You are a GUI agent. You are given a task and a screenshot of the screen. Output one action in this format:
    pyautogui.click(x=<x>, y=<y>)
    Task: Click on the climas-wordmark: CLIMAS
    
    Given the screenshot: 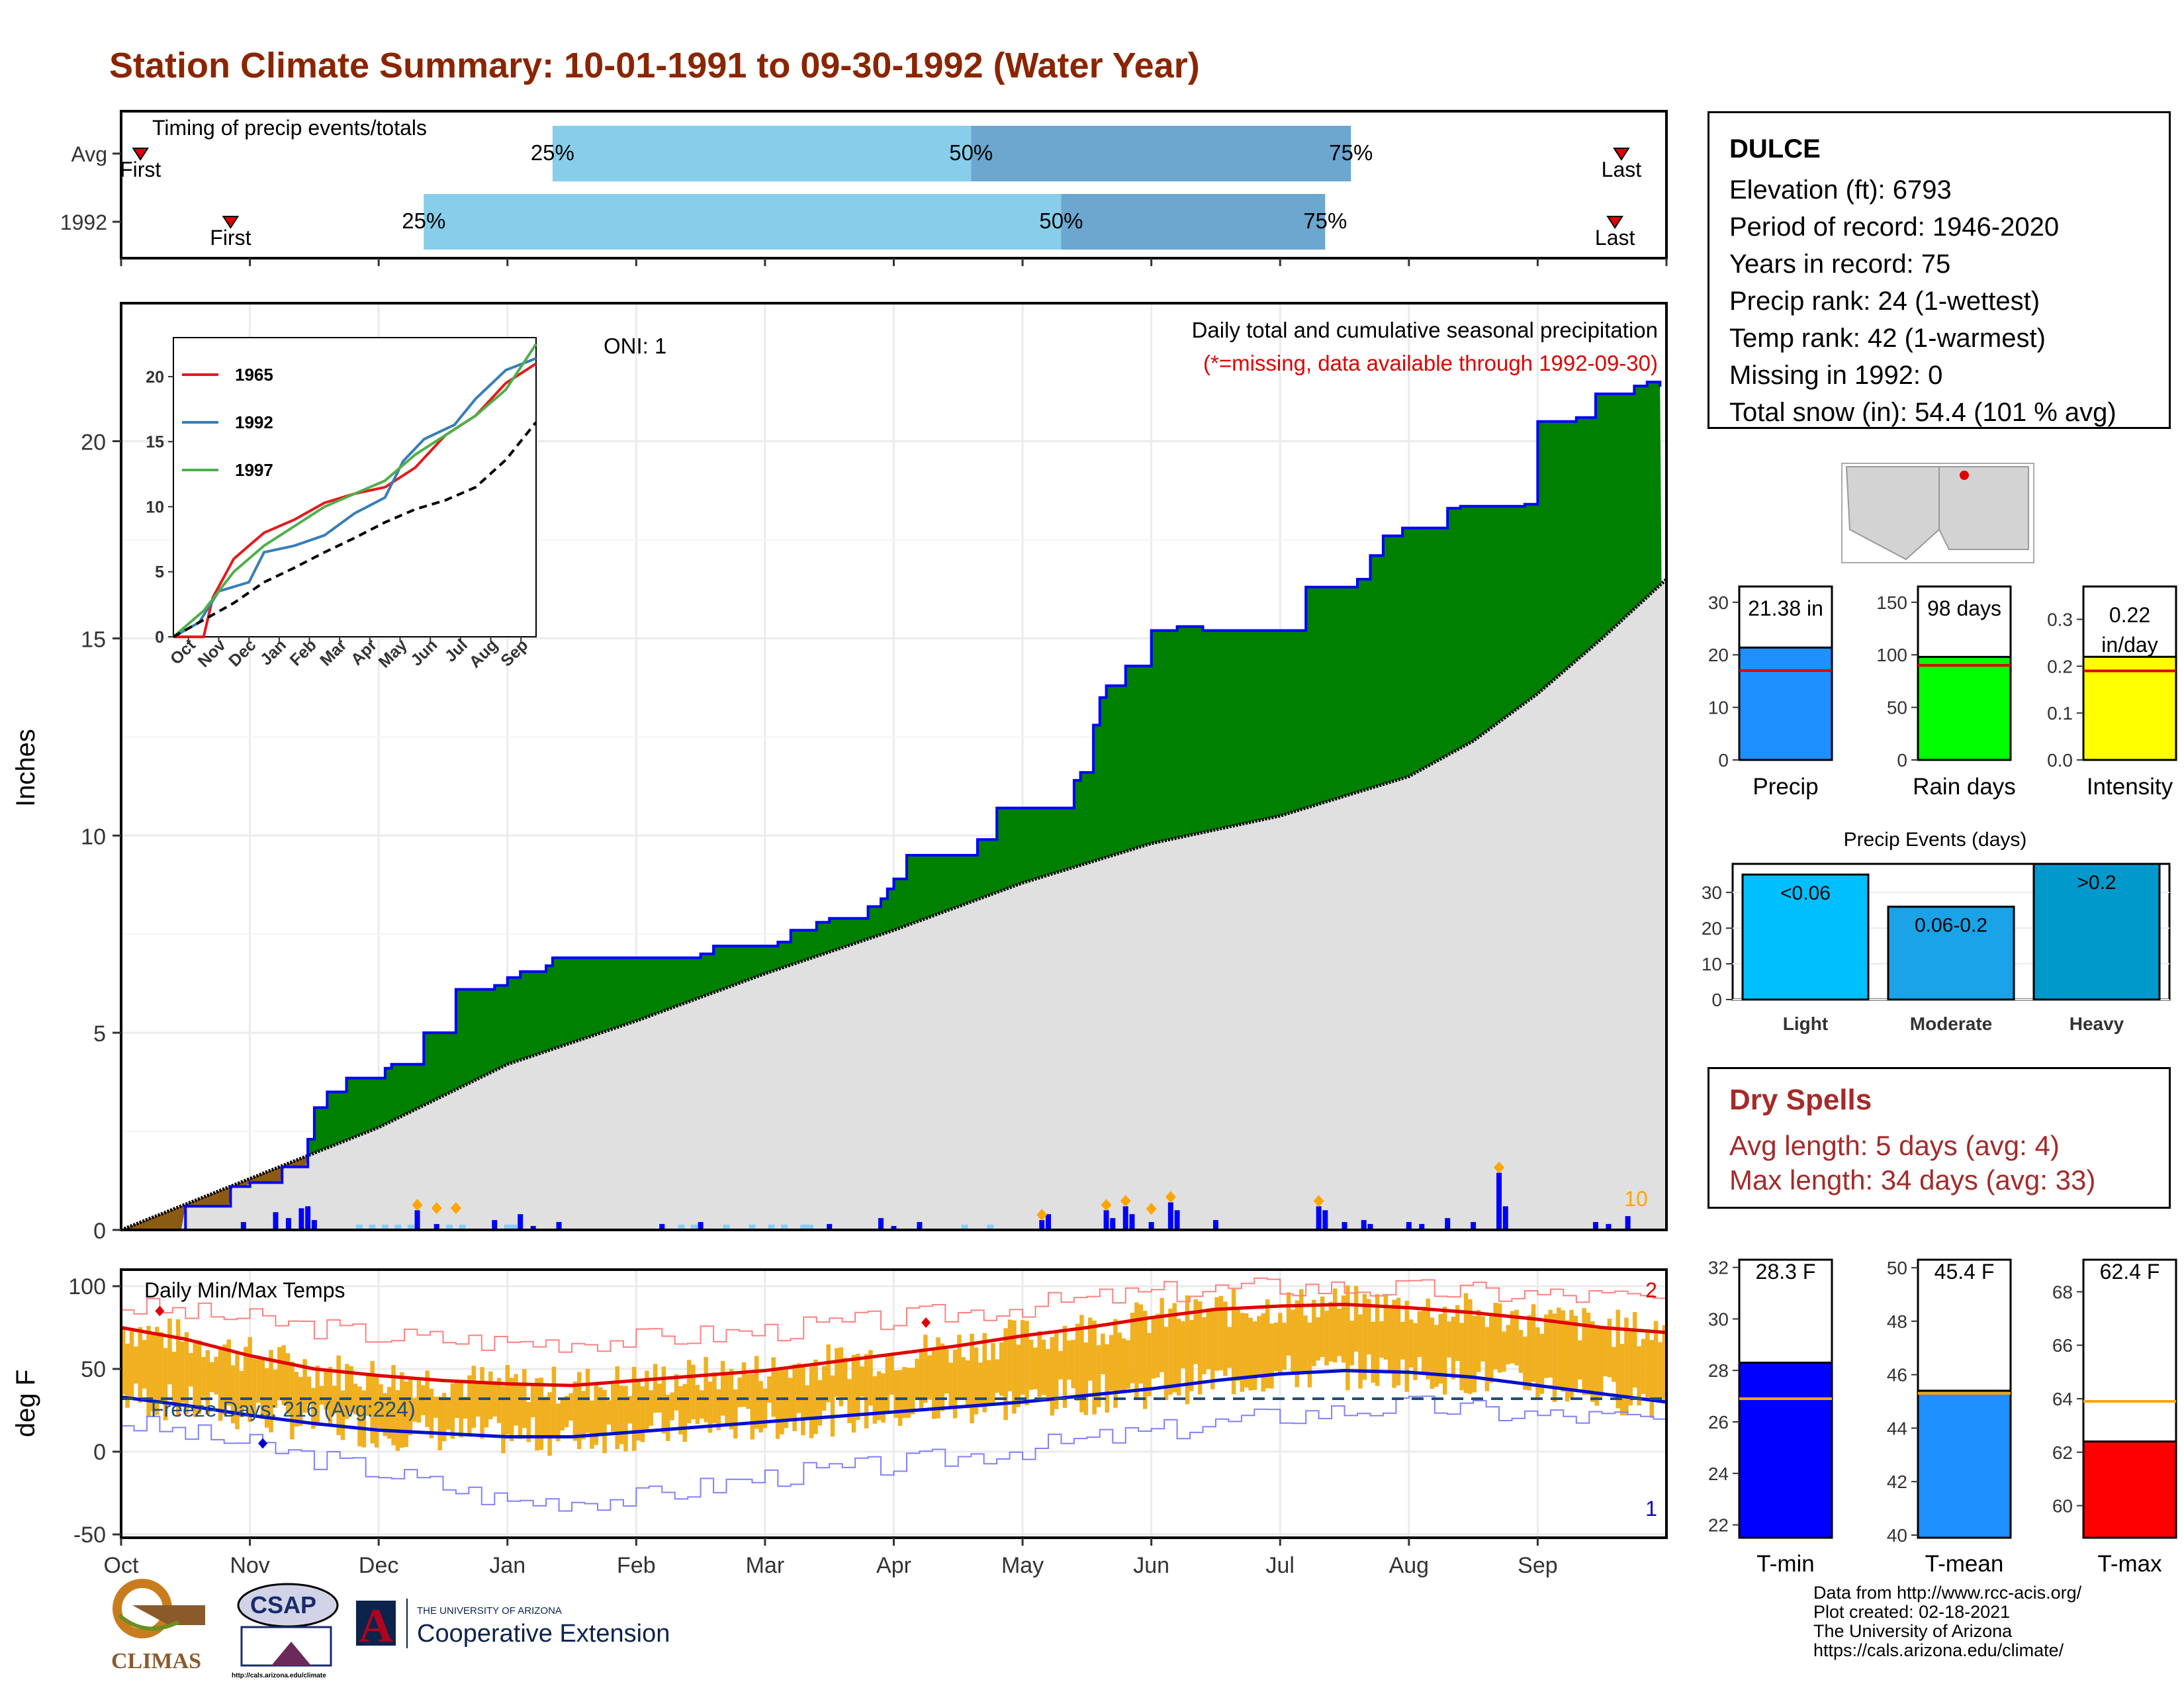 What is the action you would take?
    pyautogui.click(x=156, y=1661)
    